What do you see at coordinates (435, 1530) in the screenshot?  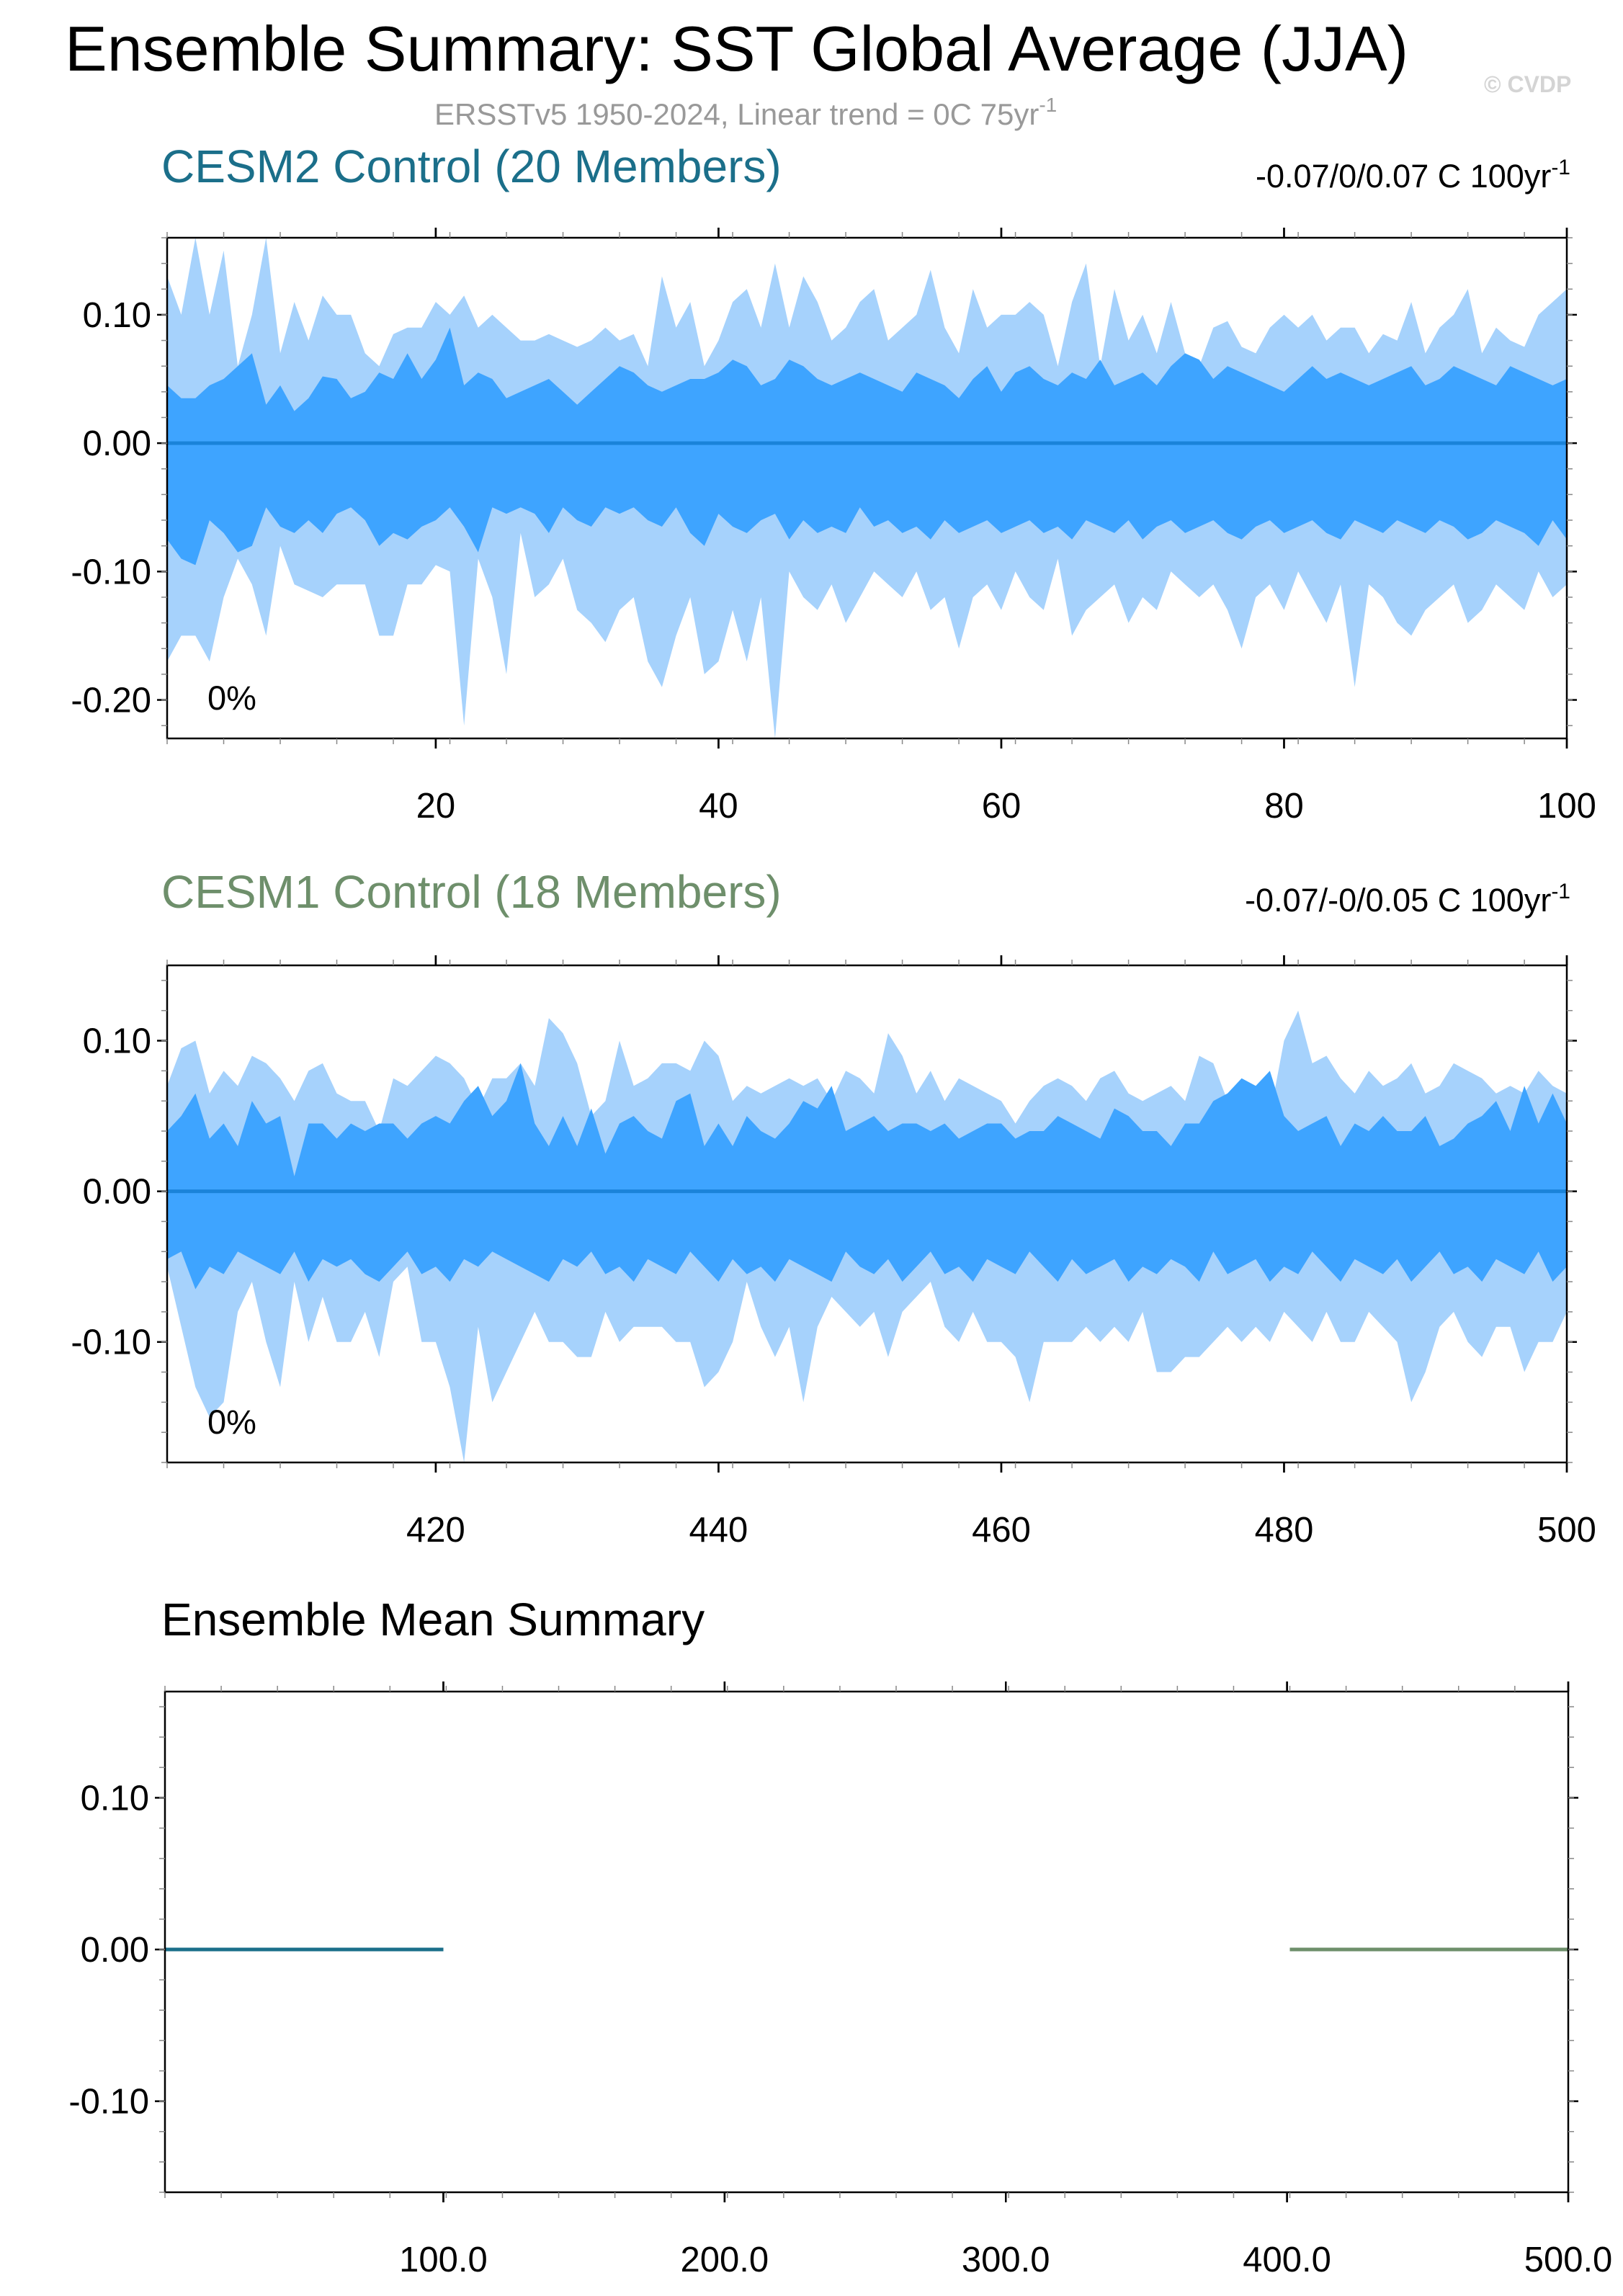 I see `x-tick-label: 420` at bounding box center [435, 1530].